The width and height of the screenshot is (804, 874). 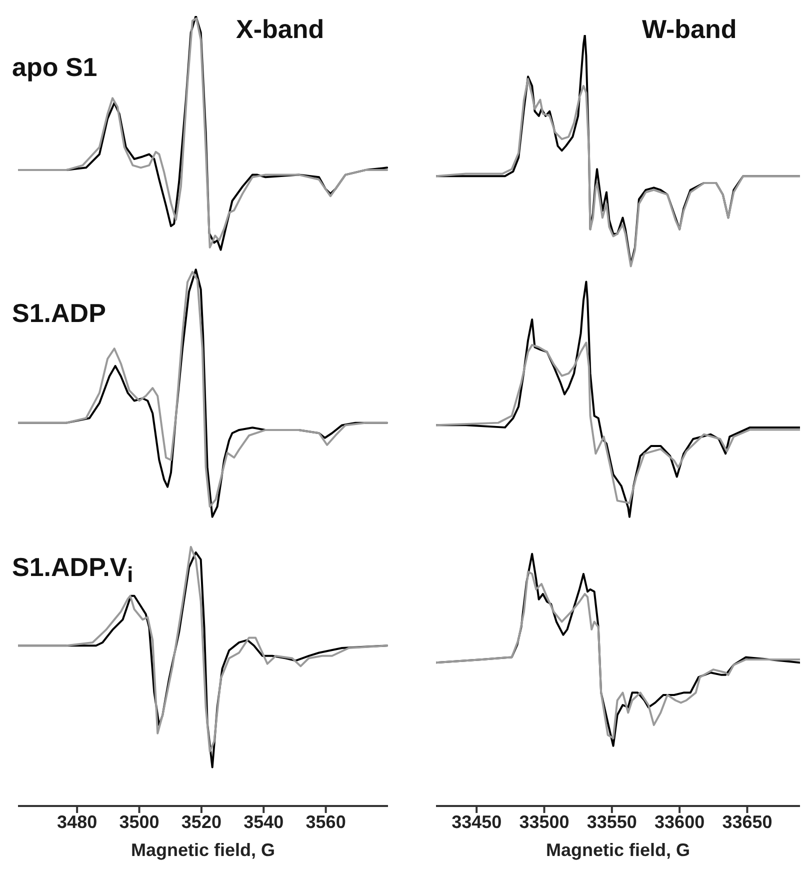 What do you see at coordinates (477, 822) in the screenshot?
I see `x-tick-label: 33450` at bounding box center [477, 822].